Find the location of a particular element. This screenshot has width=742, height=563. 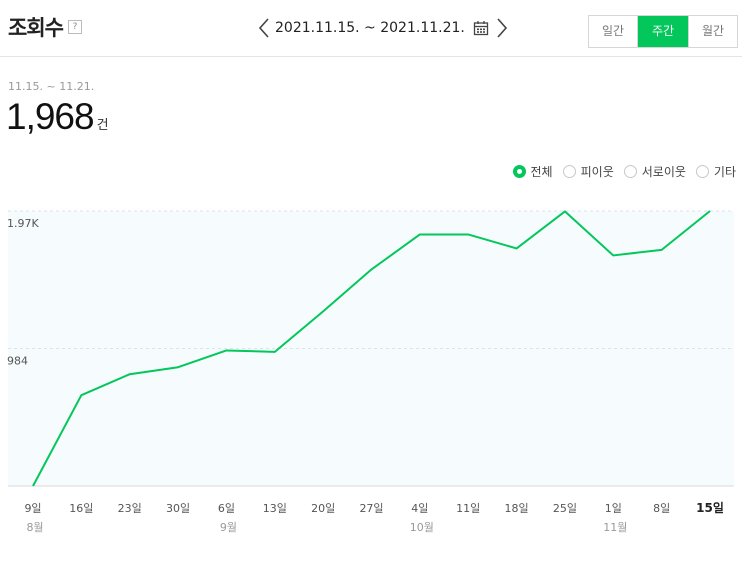

legend-option-all: 전체 is located at coordinates (532, 171).